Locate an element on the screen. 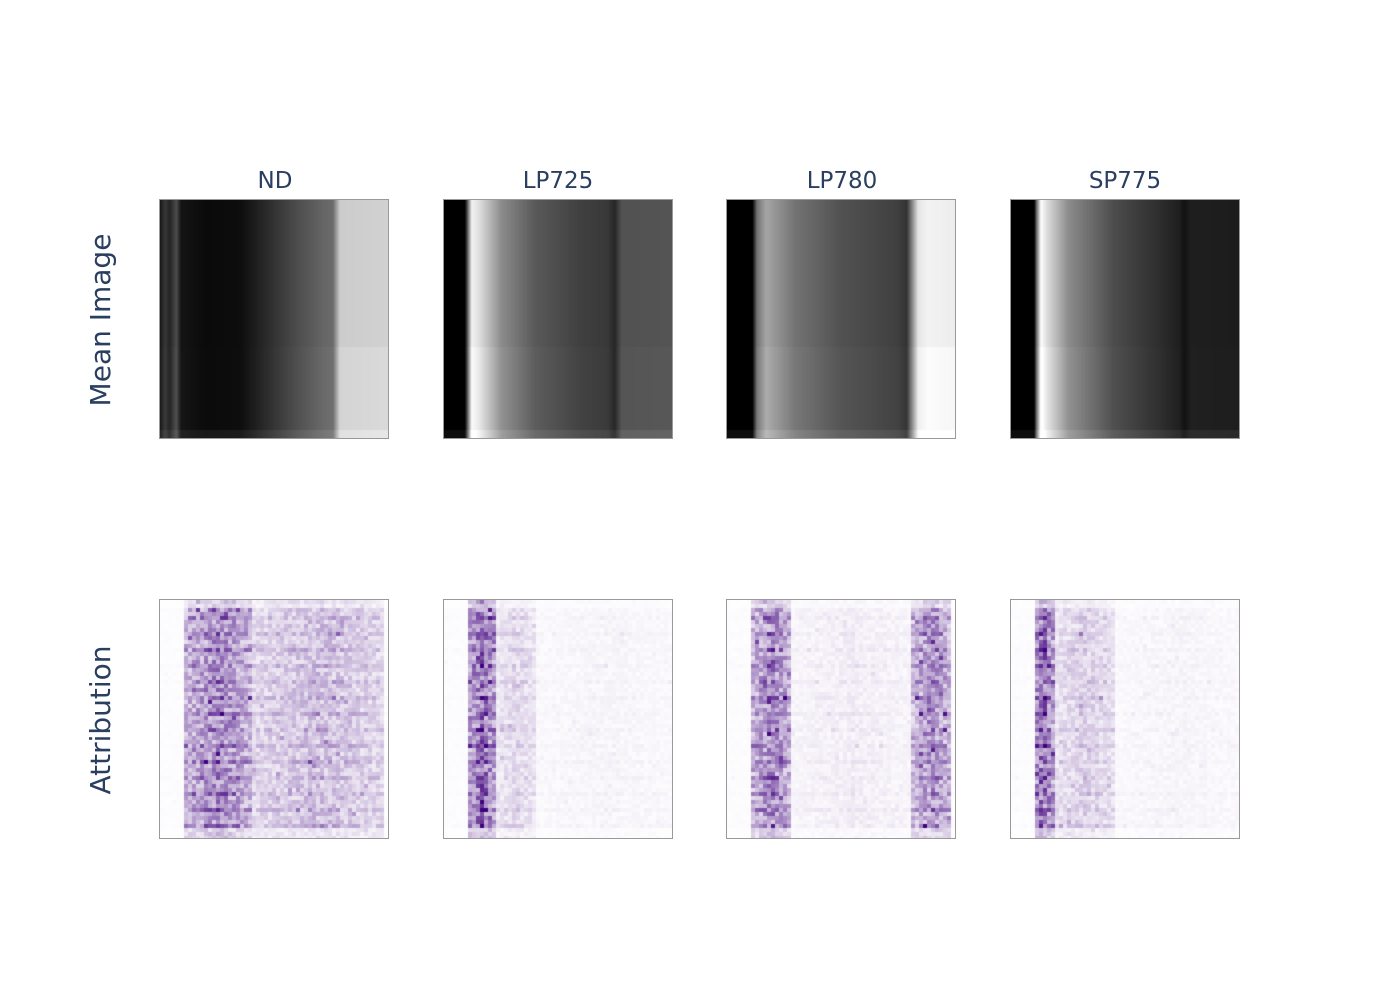 The height and width of the screenshot is (1000, 1400). attribution-panel-sp775 is located at coordinates (1125, 719).